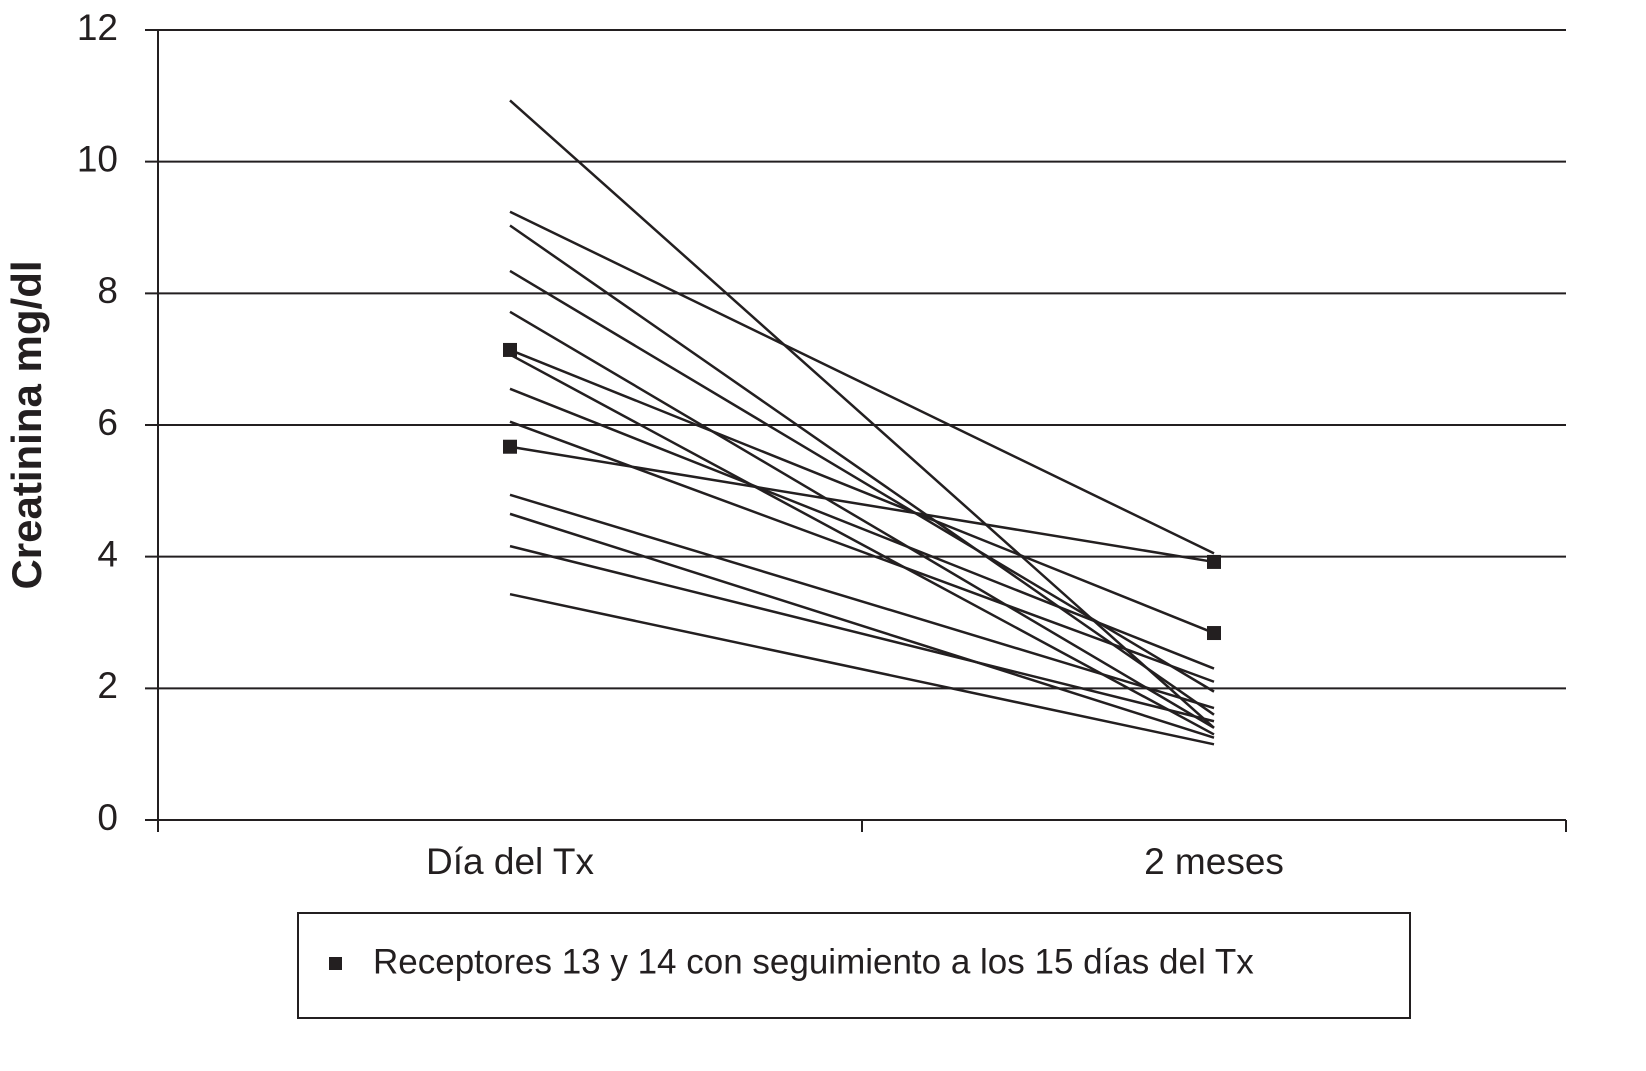 Image resolution: width=1646 pixels, height=1071 pixels. I want to click on y-tick-label: 12, so click(97, 27).